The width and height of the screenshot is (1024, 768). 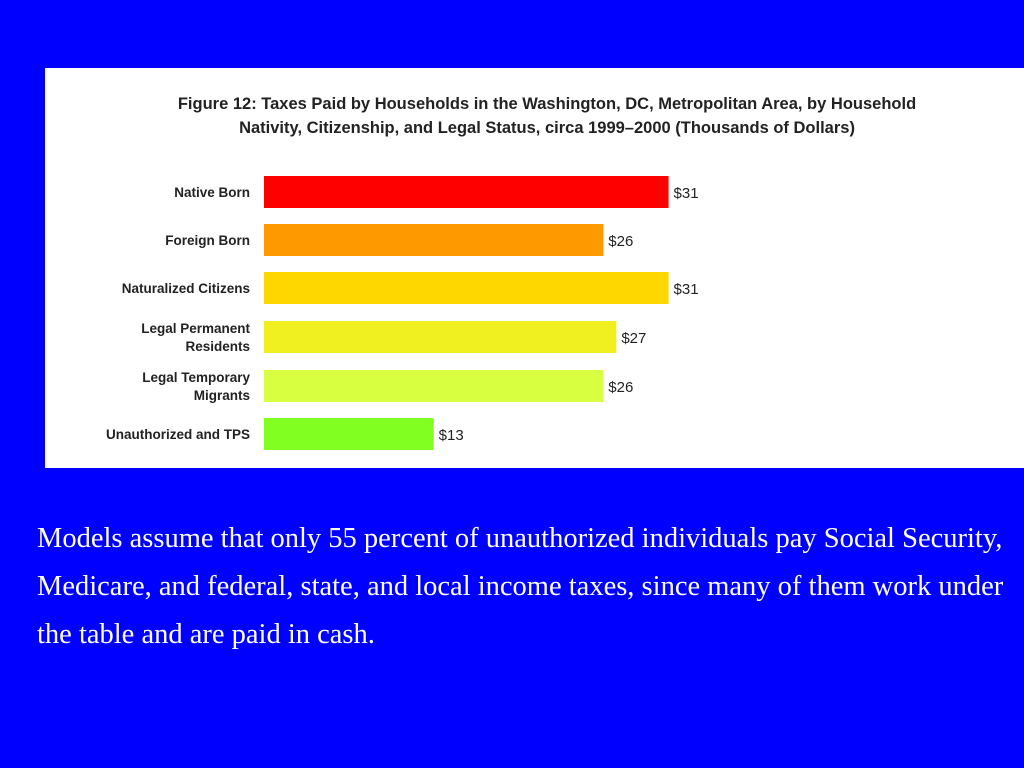 I want to click on category-label-3-line-1: Residents, so click(x=217, y=346).